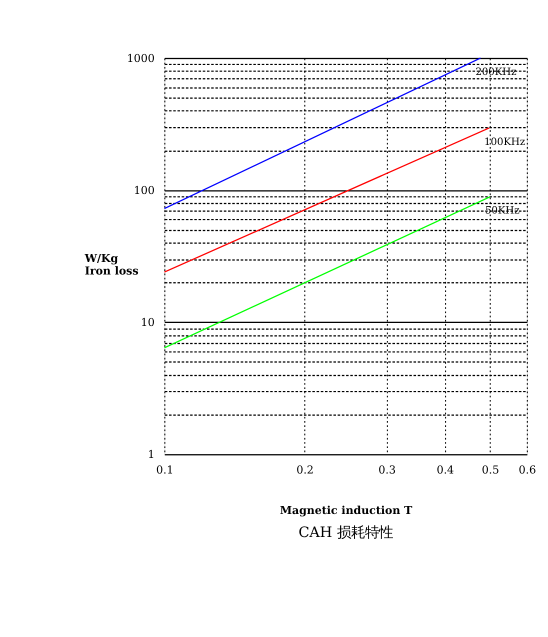 The height and width of the screenshot is (637, 548). I want to click on x-axis-title: Magnetic induction T, so click(347, 510).